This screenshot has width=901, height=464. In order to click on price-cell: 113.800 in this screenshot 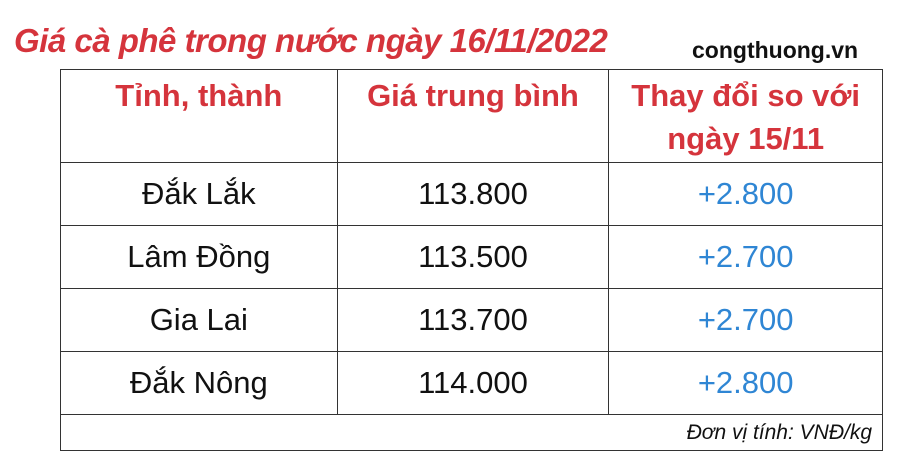, I will do `click(473, 194)`.